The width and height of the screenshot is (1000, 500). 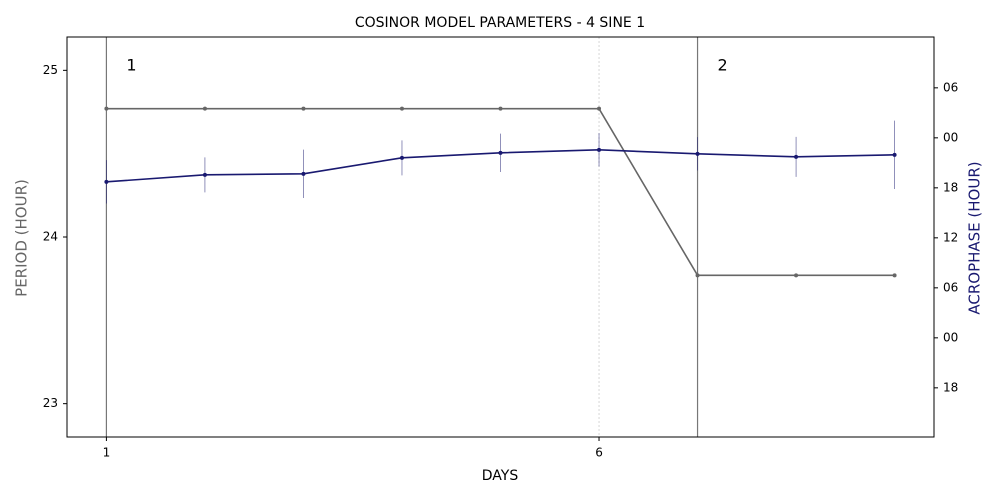 I want to click on y-tick-label: 23, so click(x=50, y=403).